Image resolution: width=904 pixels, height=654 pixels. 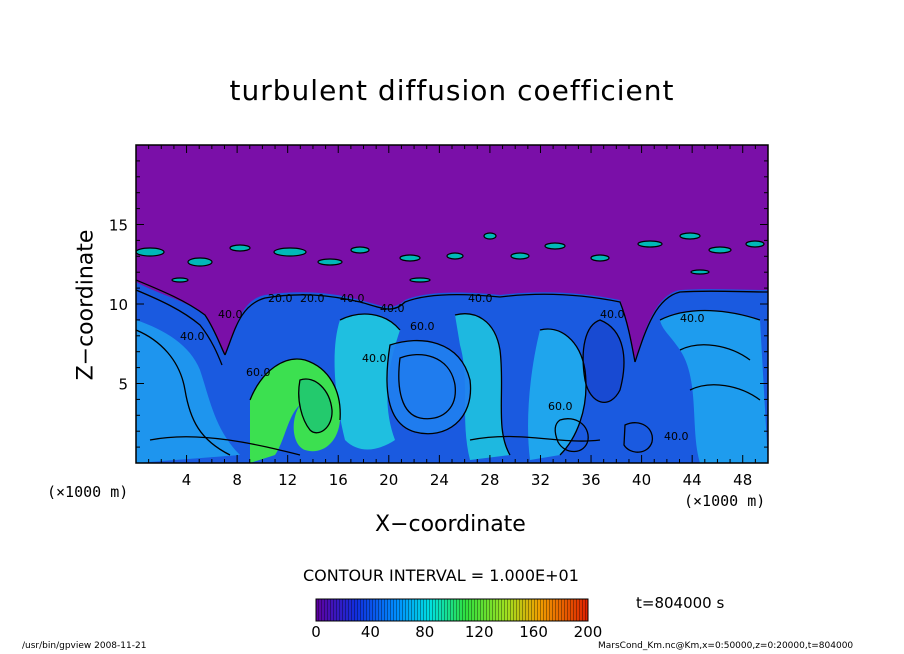 What do you see at coordinates (424, 632) in the screenshot?
I see `colorbar-tick-label: 80` at bounding box center [424, 632].